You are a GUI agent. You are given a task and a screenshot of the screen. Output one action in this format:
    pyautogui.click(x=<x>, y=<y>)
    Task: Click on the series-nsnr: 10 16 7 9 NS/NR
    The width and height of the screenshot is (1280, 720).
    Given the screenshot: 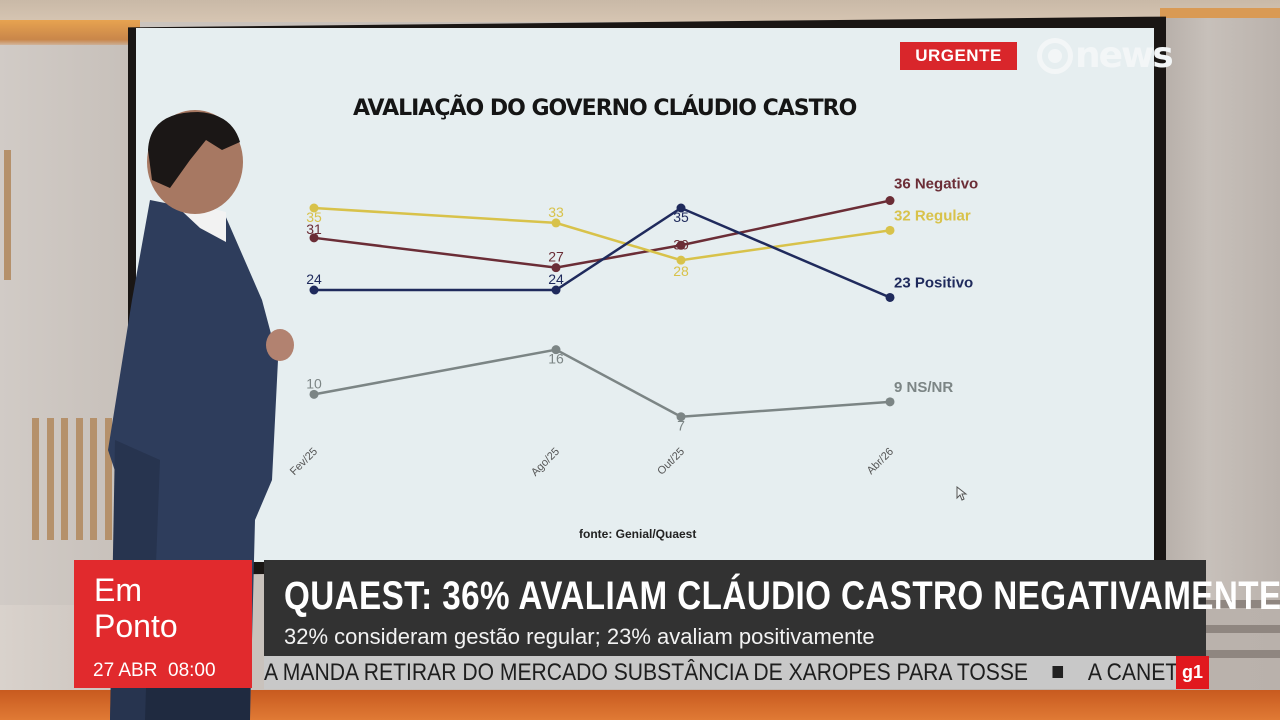 What is the action you would take?
    pyautogui.click(x=629, y=389)
    